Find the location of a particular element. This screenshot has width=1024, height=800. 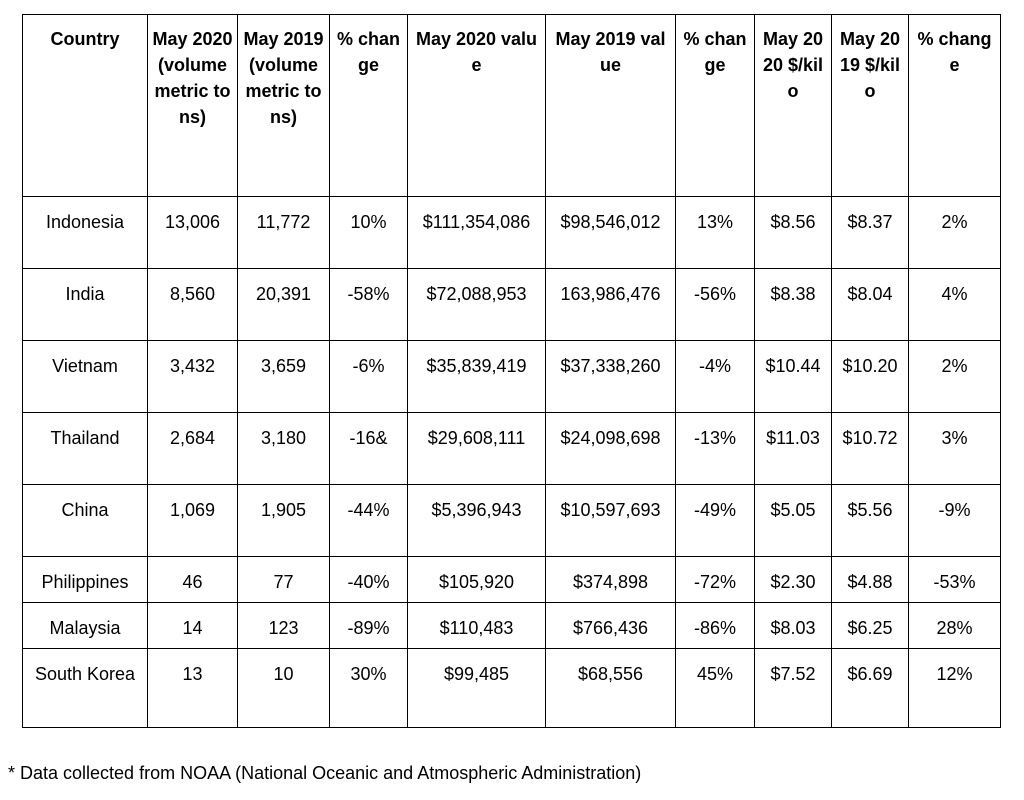

table-cell: $105,920 is located at coordinates (476, 579).